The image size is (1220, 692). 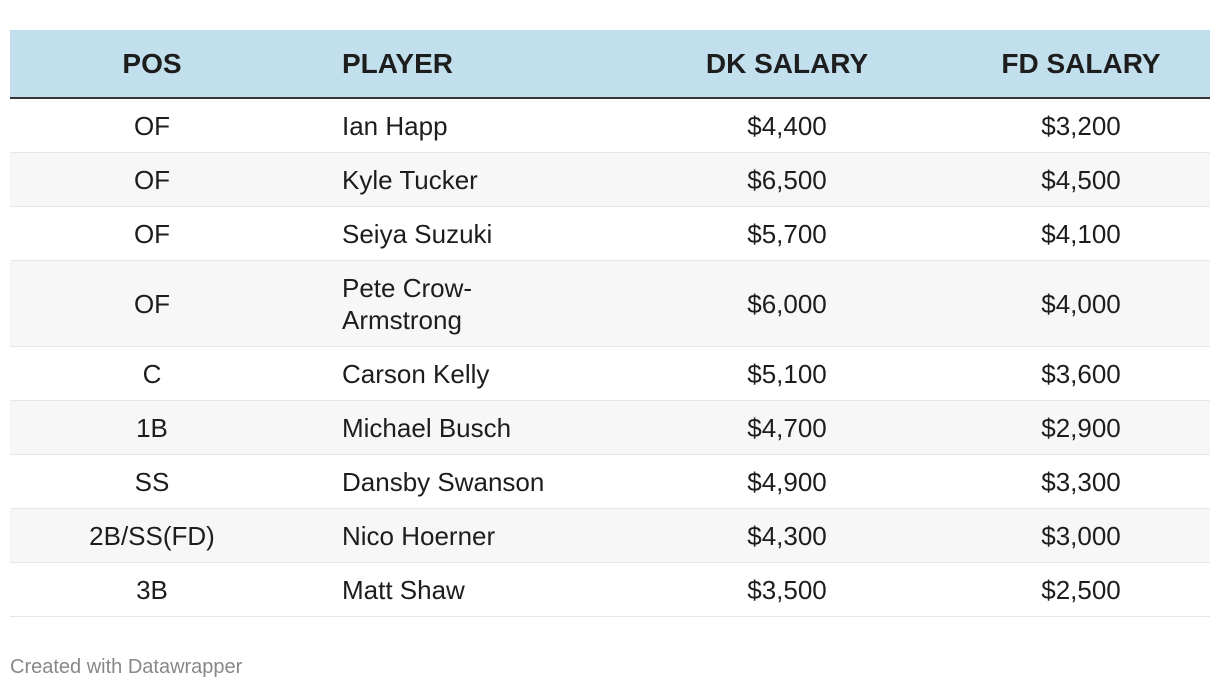 What do you see at coordinates (787, 481) in the screenshot?
I see `cell-dk-salary: $4,900` at bounding box center [787, 481].